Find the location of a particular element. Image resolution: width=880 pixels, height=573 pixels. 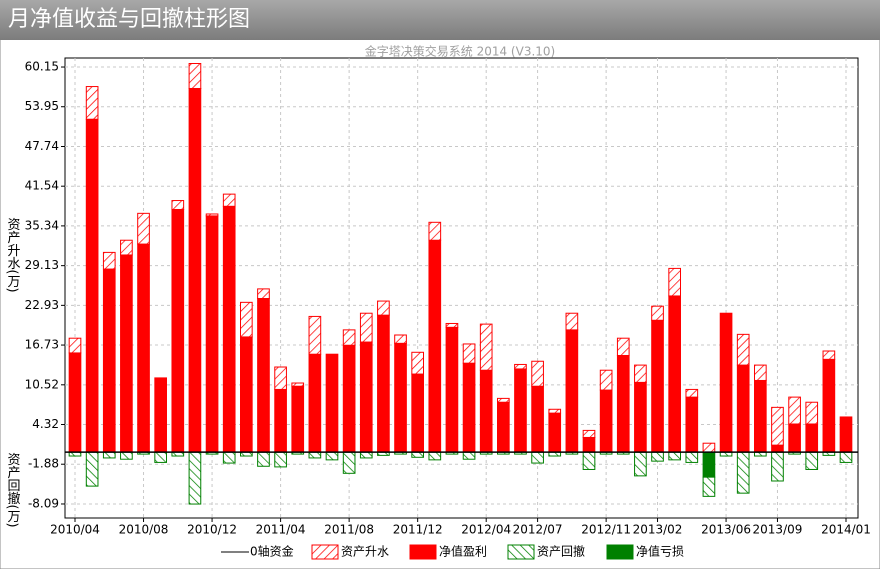

x-tick-label: 2010/08 is located at coordinates (144, 530).